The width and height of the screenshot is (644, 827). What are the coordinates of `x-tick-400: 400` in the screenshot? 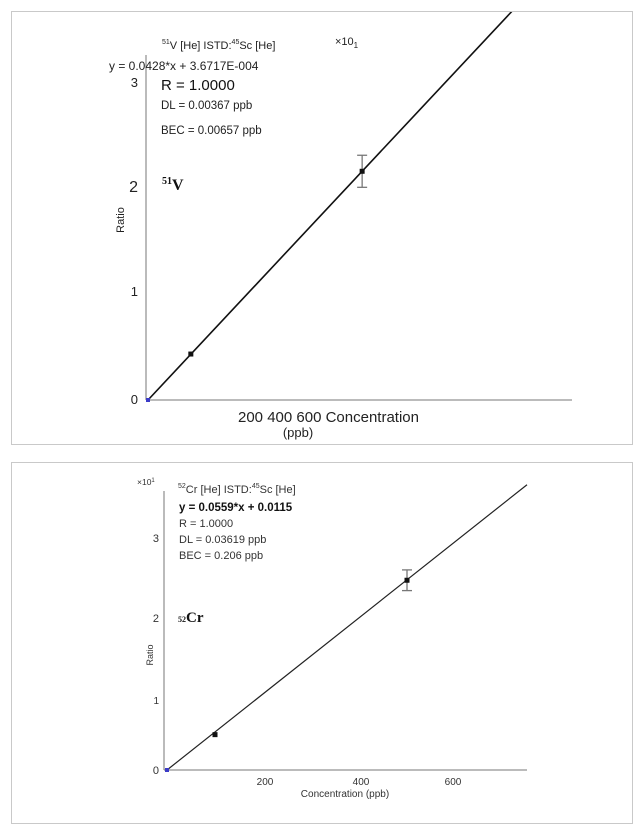 It's located at (361, 782).